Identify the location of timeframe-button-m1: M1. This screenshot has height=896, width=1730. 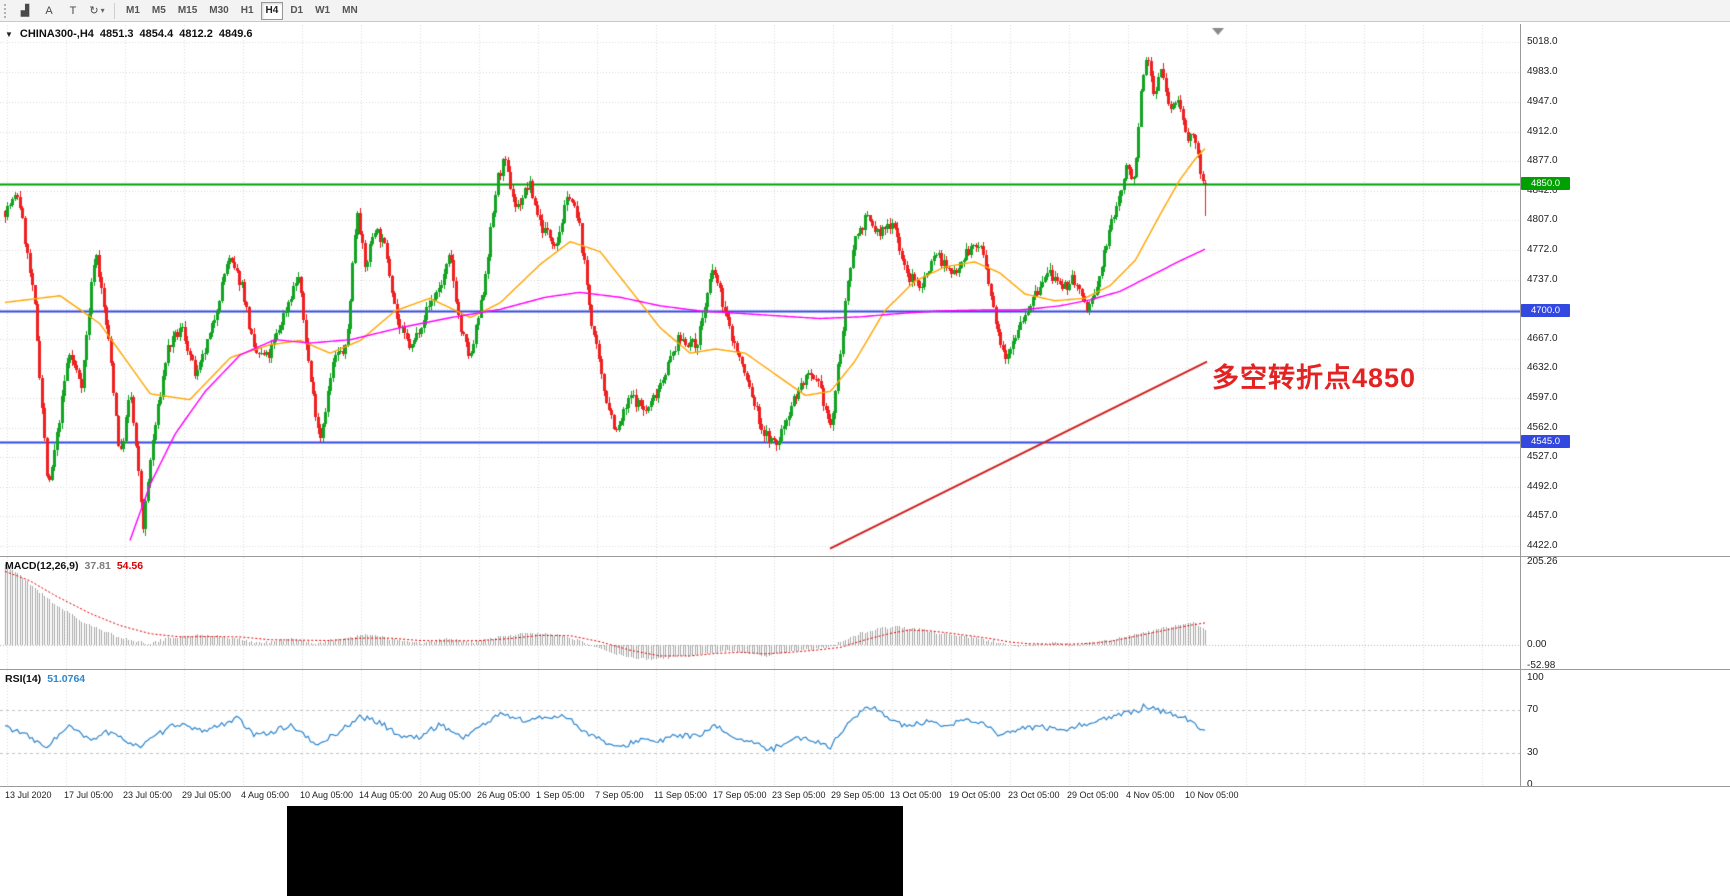
(133, 10).